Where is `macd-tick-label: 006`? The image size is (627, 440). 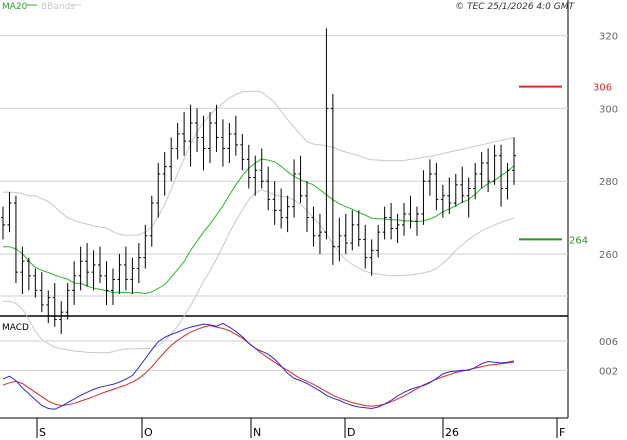 macd-tick-label: 006 is located at coordinates (608, 342).